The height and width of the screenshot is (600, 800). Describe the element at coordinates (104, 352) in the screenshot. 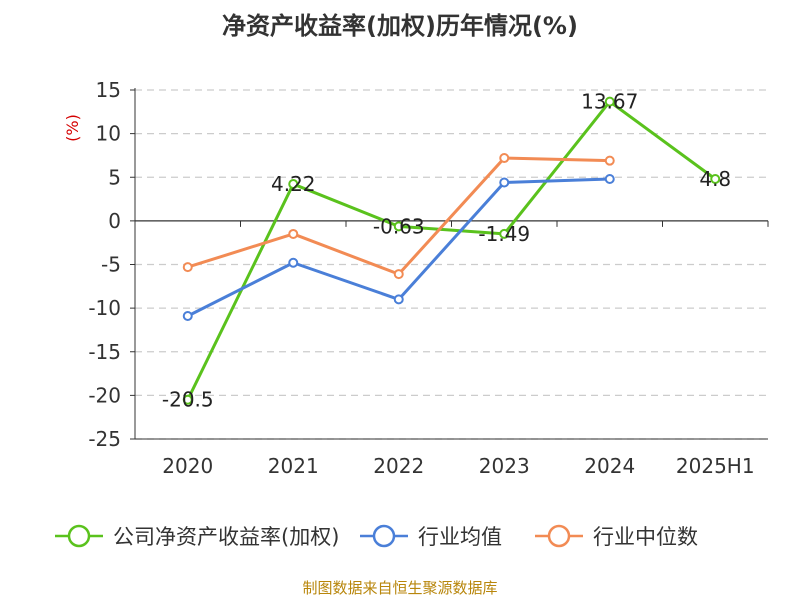

I see `y-tick-label: -15` at that location.